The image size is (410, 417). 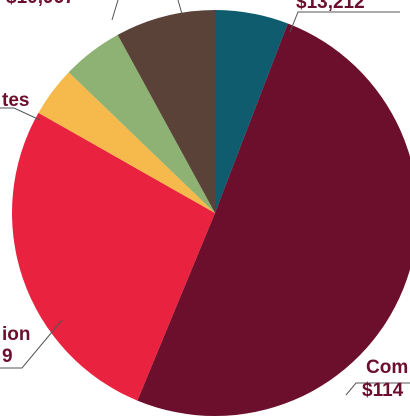 What do you see at coordinates (330, 6) in the screenshot?
I see `label-top-right-value: $13,212` at bounding box center [330, 6].